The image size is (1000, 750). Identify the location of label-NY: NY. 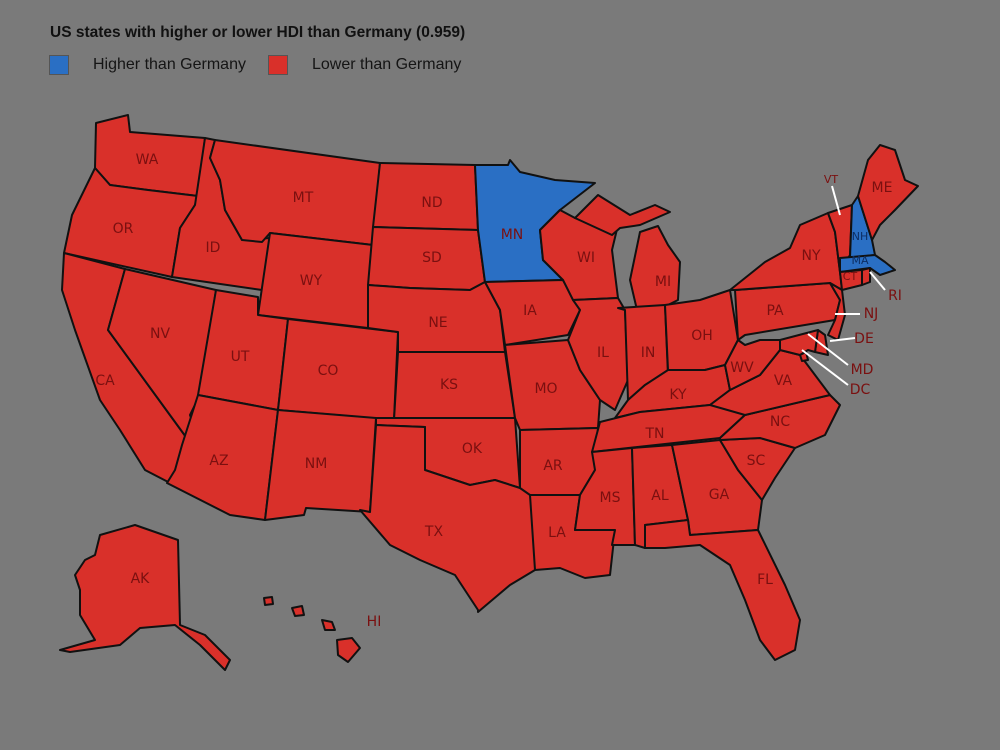
(810, 256).